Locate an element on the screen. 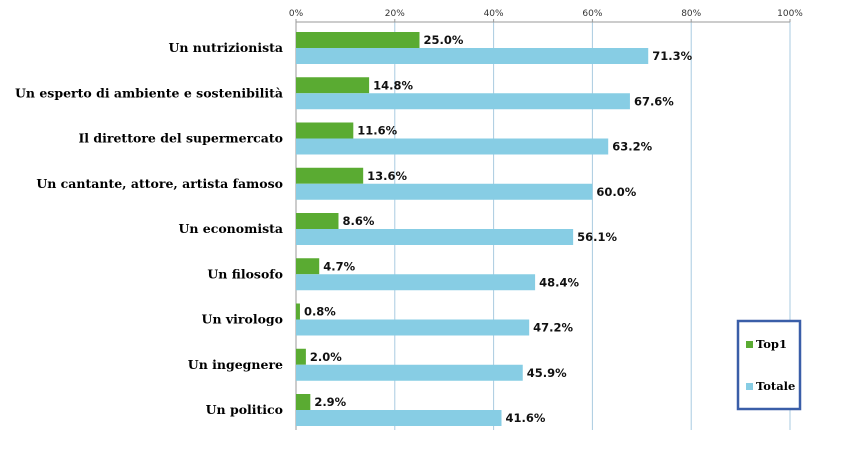  x-axis-ticks: 0% 20% 40% 60% 80% 100% is located at coordinates (546, 16).